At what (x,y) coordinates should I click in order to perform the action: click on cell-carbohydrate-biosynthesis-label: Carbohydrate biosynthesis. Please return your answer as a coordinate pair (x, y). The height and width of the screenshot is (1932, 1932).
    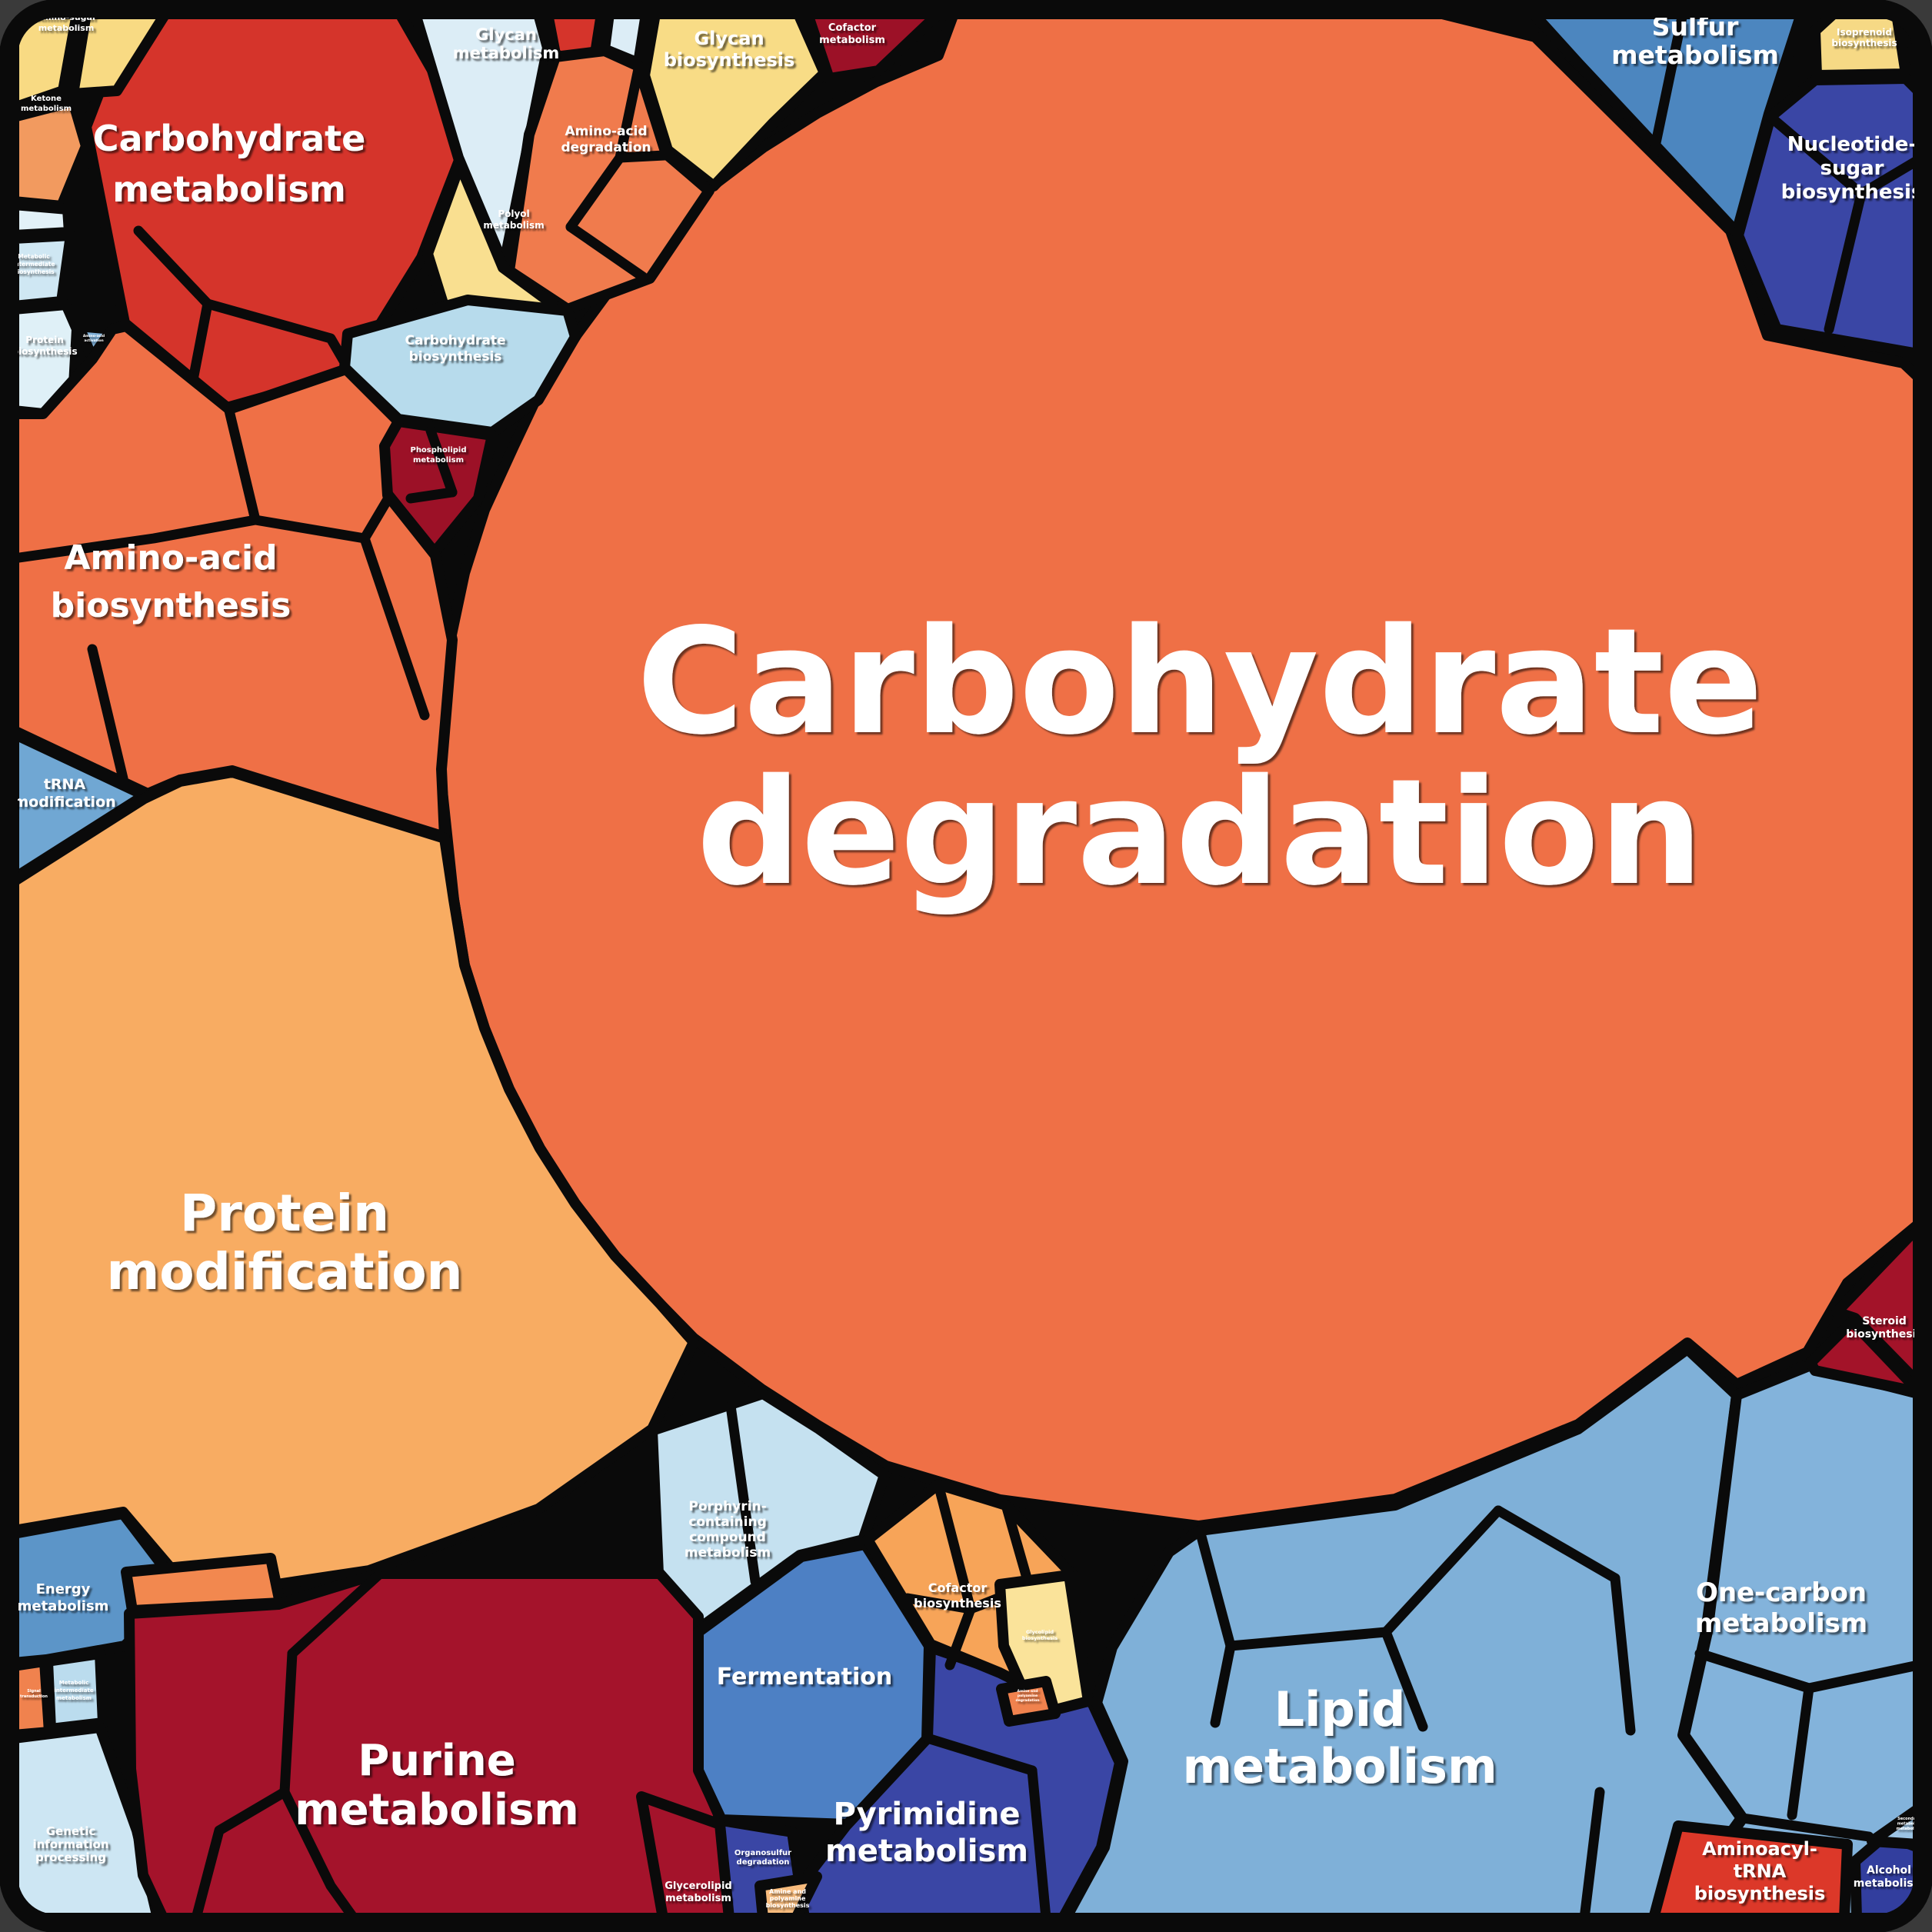
    Looking at the image, I should click on (455, 349).